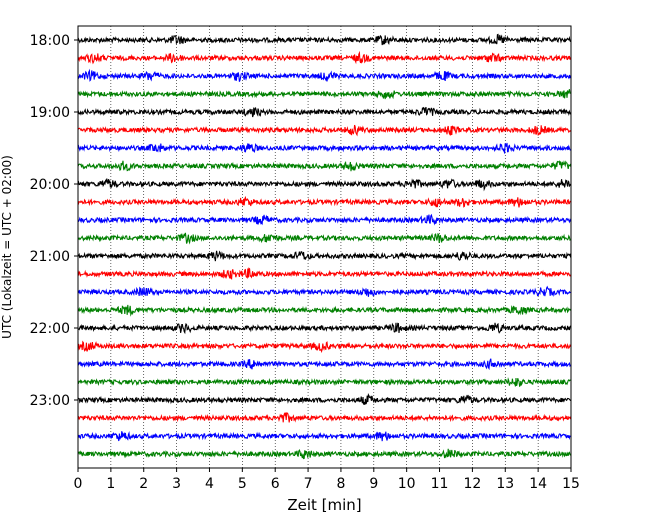  Describe the element at coordinates (78, 484) in the screenshot. I see `x-tick-label: 0` at that location.